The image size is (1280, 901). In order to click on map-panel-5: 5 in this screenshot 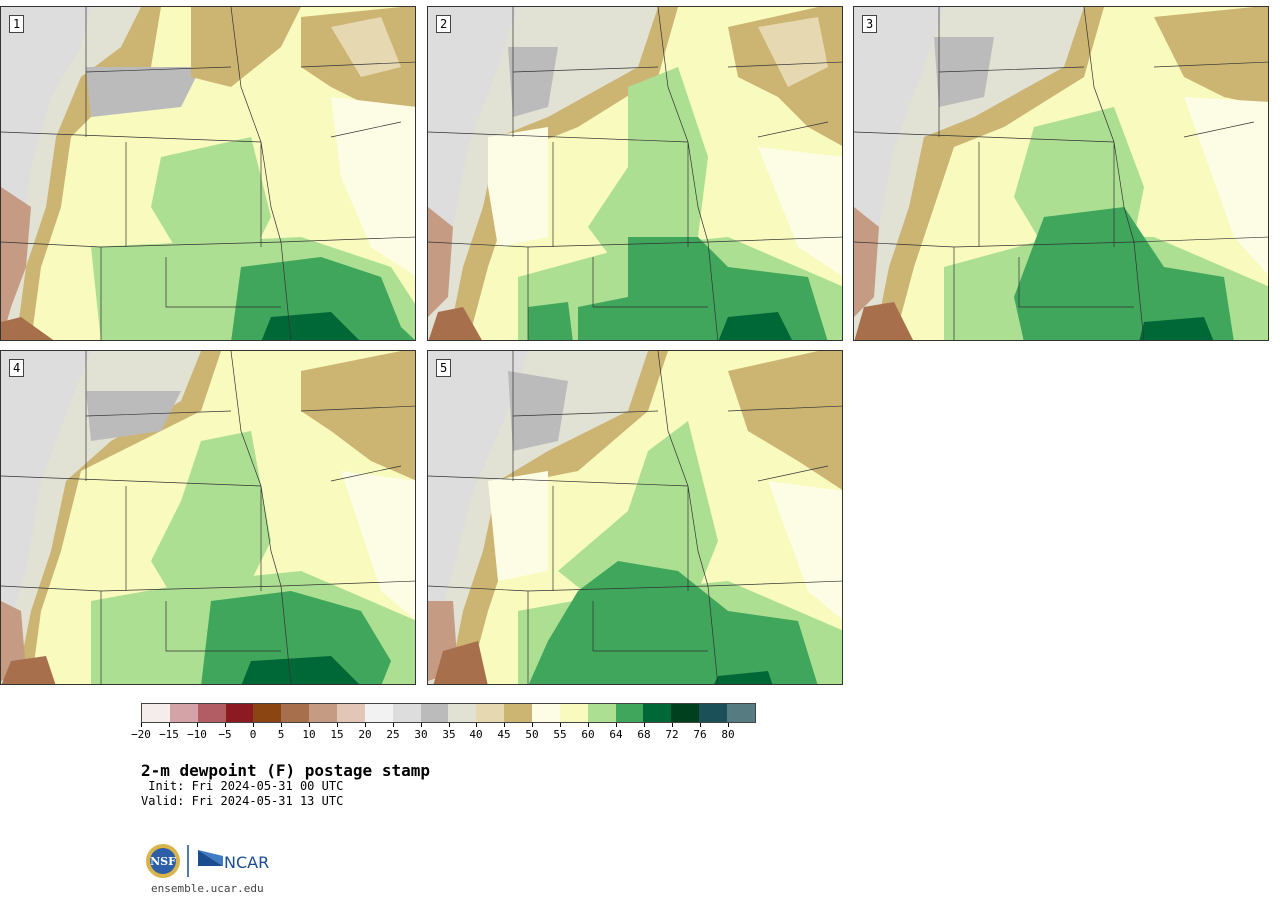, I will do `click(635, 517)`.